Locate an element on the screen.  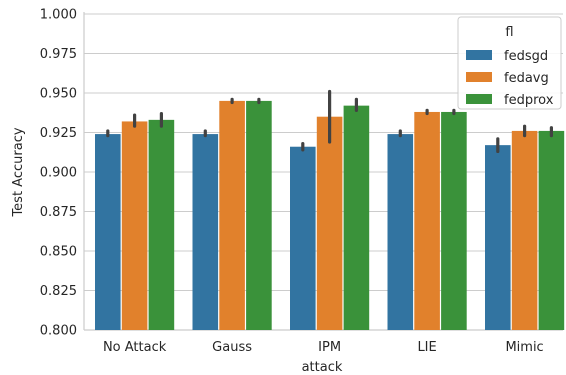
legend-frame is located at coordinates (509, 63).